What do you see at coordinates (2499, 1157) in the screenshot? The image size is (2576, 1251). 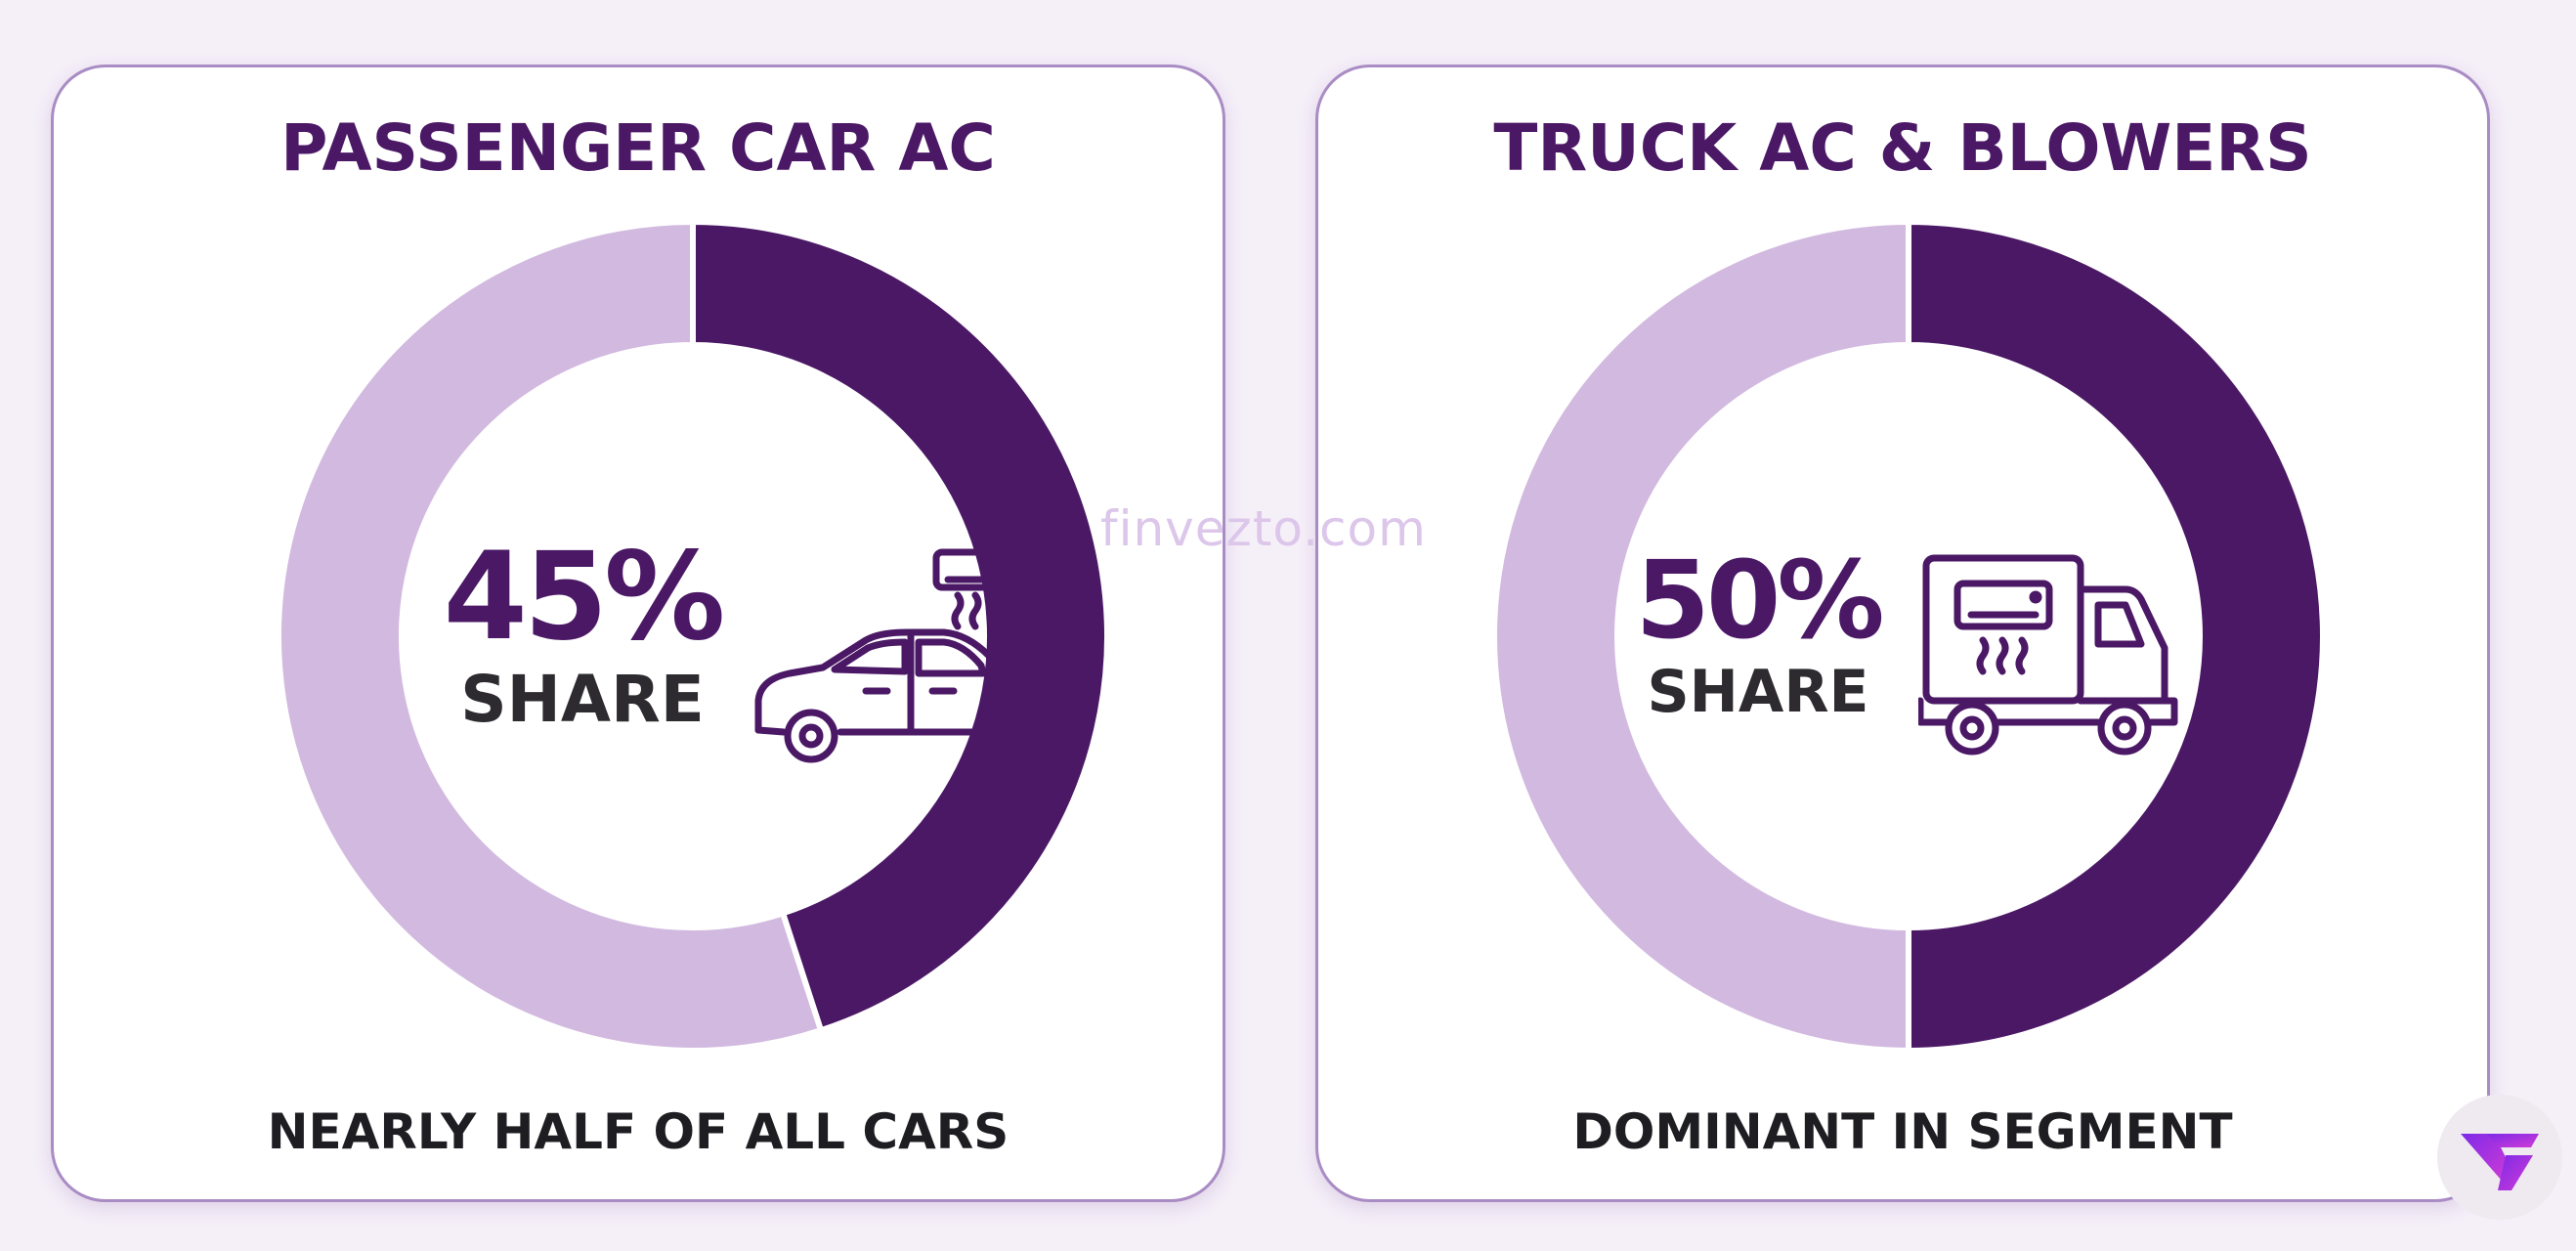 I see `brand-logo-icon` at bounding box center [2499, 1157].